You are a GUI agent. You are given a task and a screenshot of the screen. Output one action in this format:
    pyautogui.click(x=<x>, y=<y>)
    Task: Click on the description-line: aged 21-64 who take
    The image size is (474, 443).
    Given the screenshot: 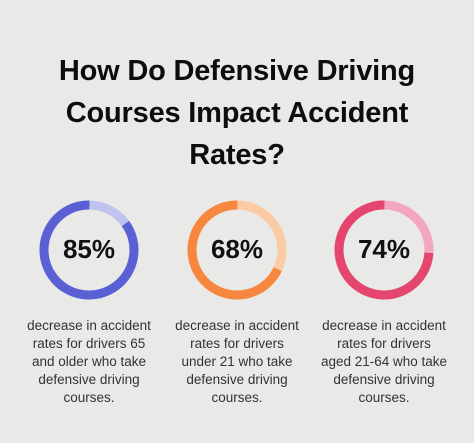 What is the action you would take?
    pyautogui.click(x=384, y=361)
    